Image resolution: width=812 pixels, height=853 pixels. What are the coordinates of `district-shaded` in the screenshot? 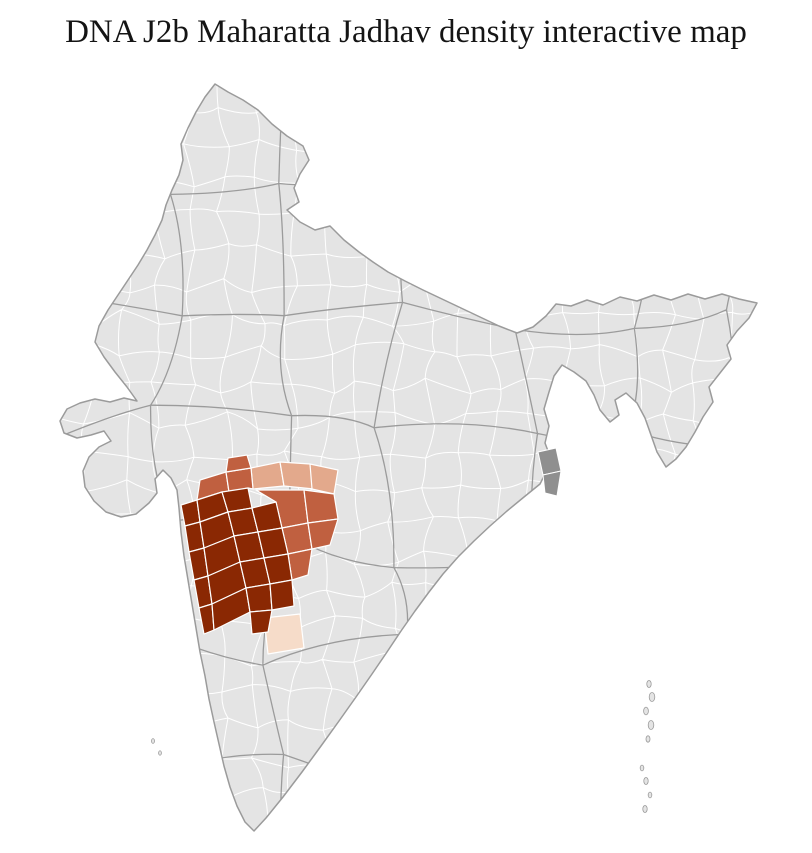 It's located at (552, 483).